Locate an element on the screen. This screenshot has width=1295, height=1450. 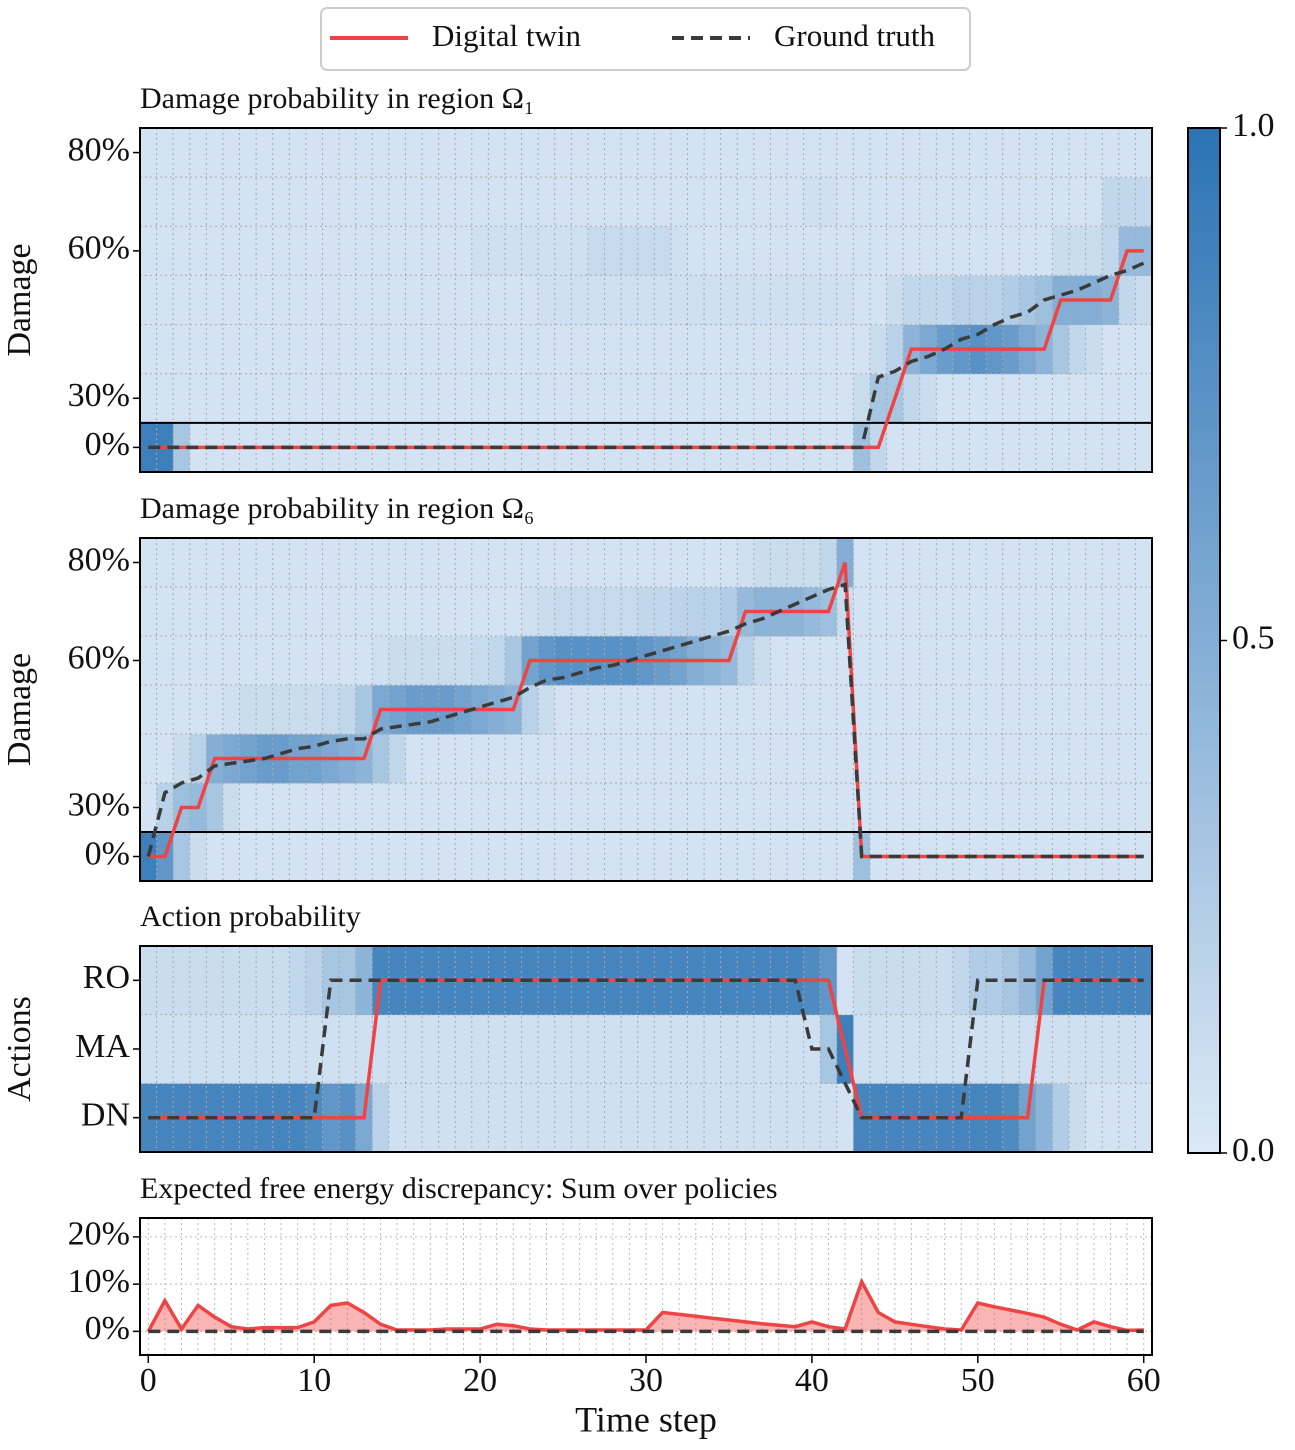
y-tick-label: 10% is located at coordinates (99, 1281).